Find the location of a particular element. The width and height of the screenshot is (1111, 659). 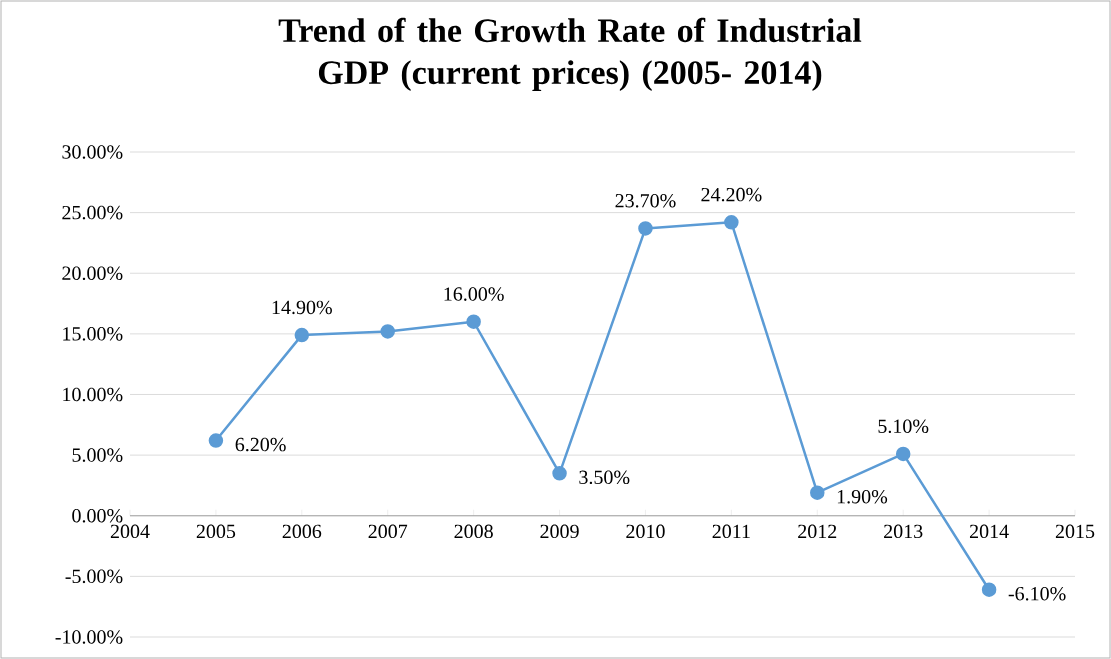

y-tick-label: 10.00% is located at coordinates (93, 394).